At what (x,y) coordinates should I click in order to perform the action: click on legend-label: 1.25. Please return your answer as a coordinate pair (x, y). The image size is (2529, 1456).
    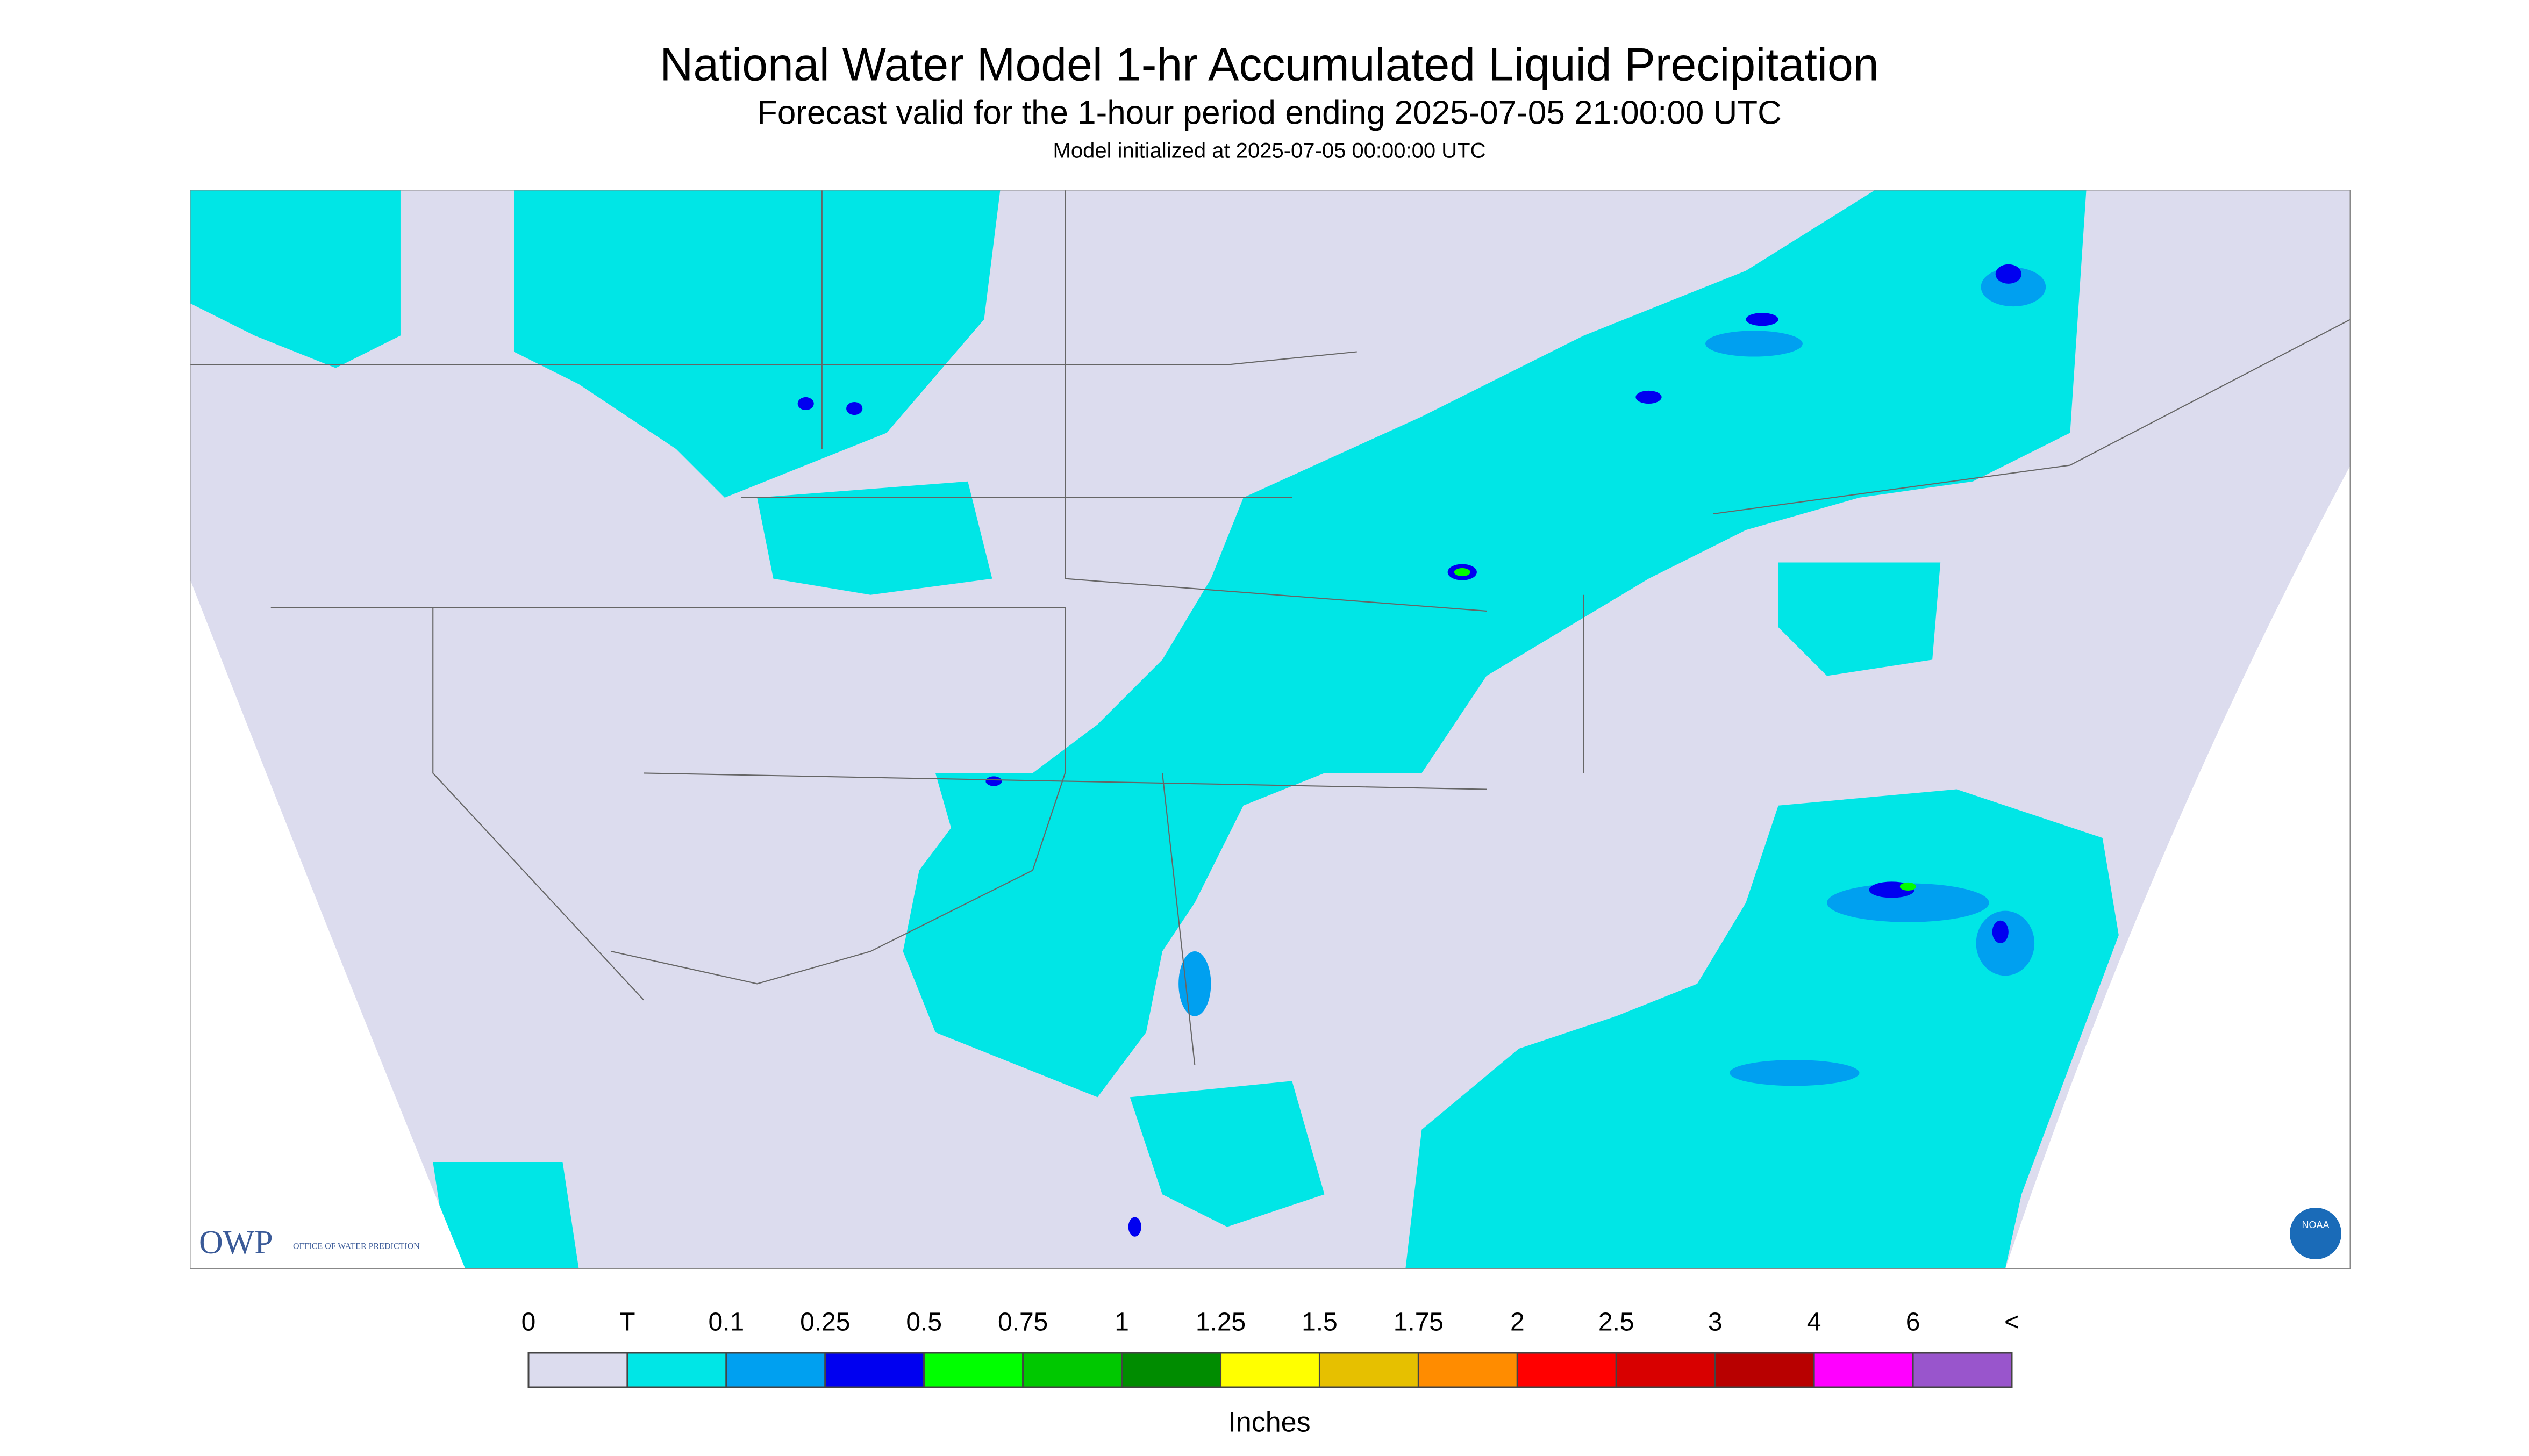
    Looking at the image, I should click on (1221, 1323).